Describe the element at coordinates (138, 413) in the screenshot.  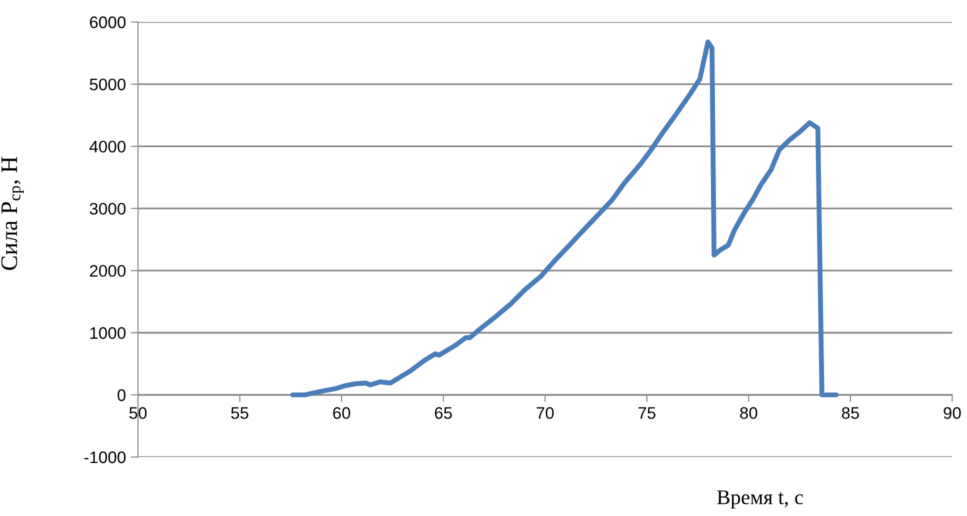
I see `x-tick-label: 50` at that location.